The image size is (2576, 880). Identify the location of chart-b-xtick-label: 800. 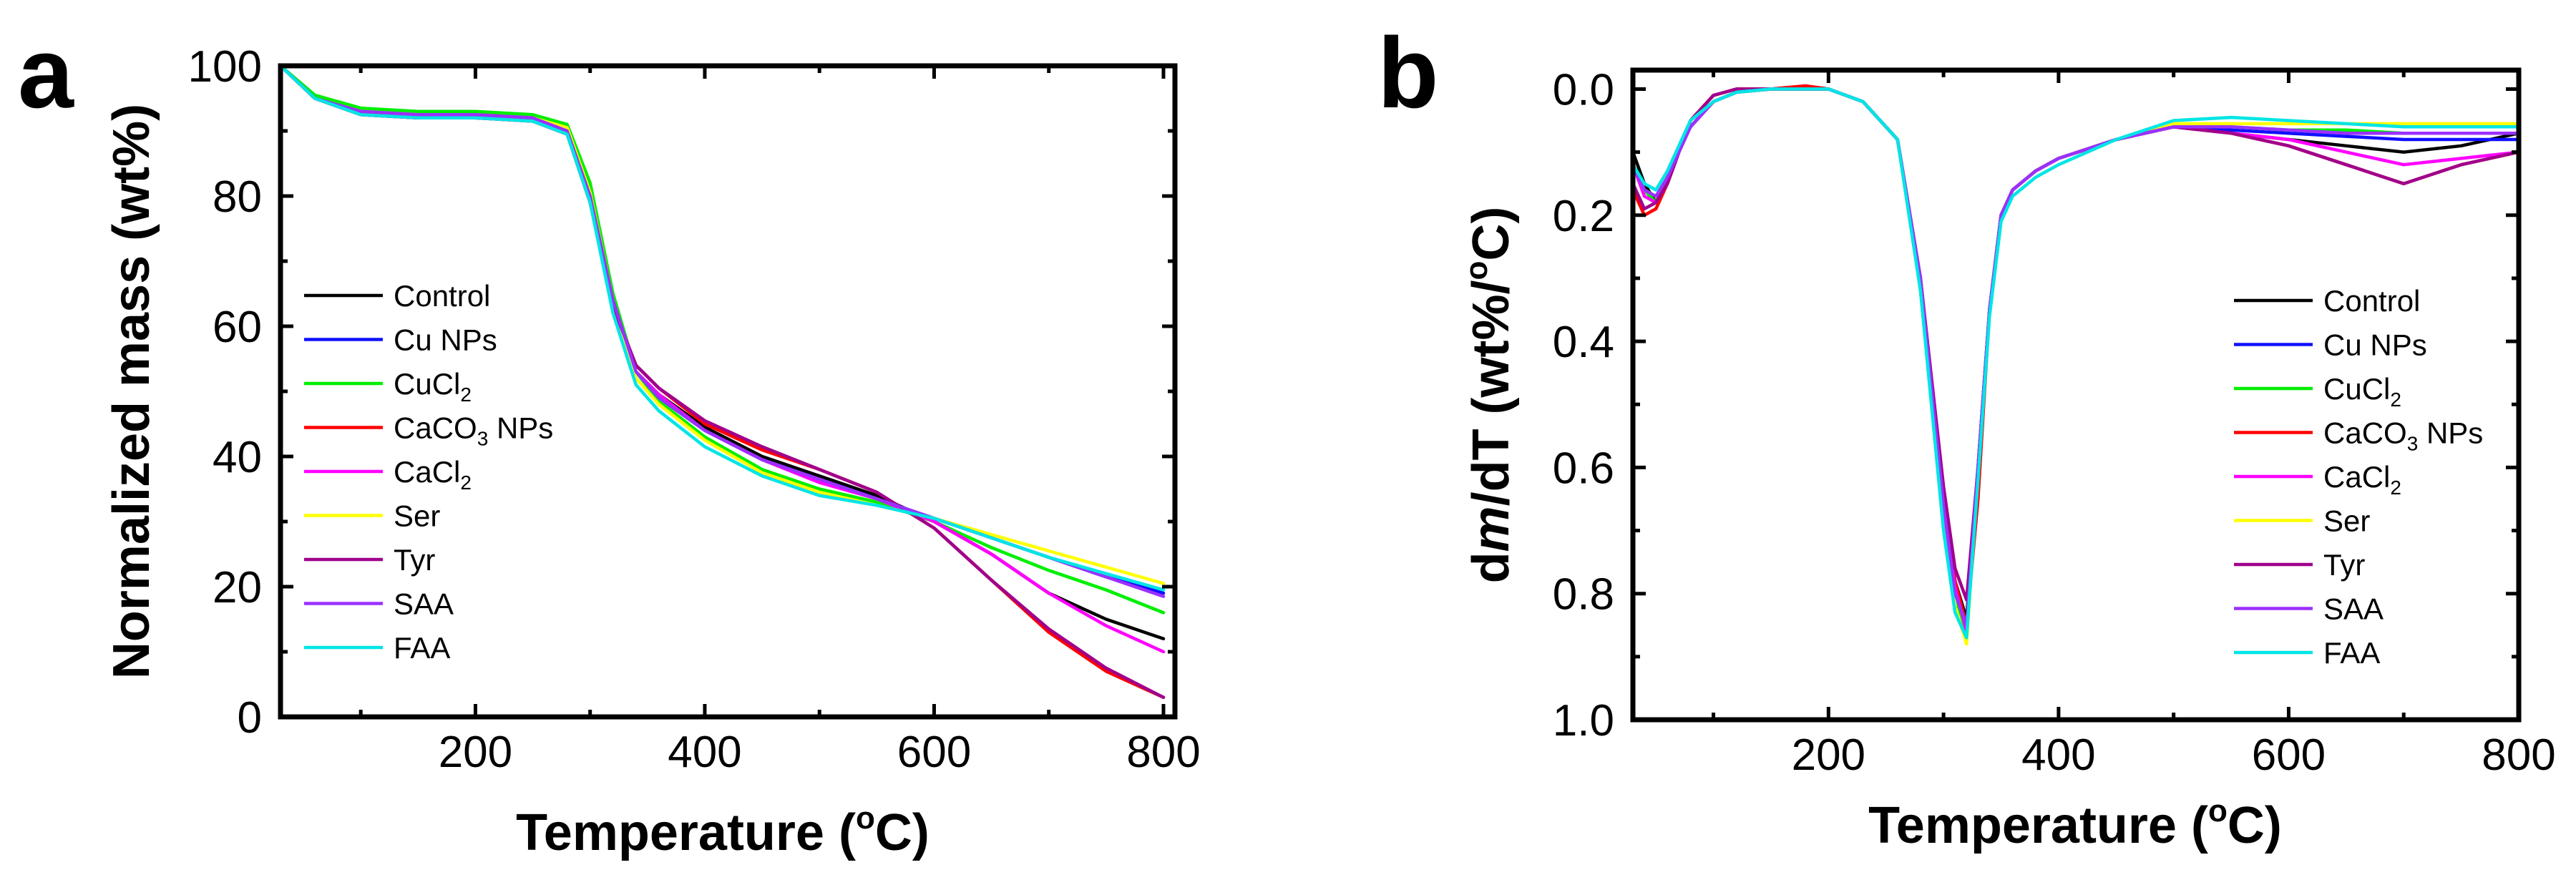
(2518, 755).